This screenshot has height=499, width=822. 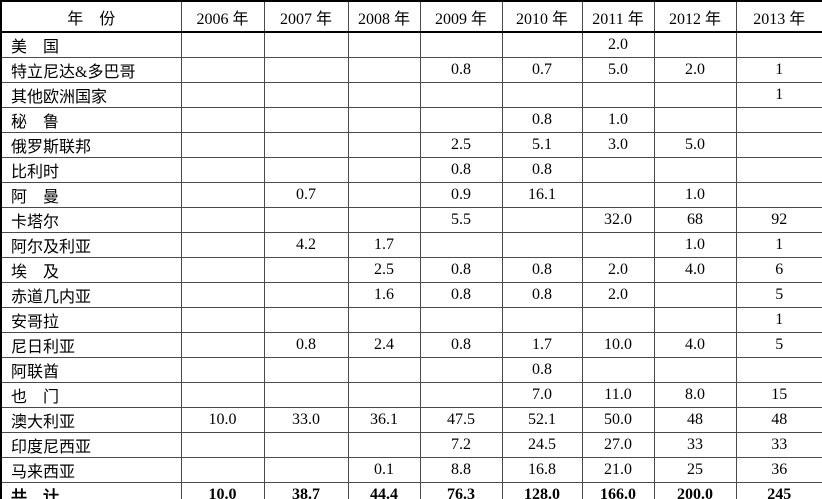 What do you see at coordinates (411, 245) in the screenshot?
I see `table-row: 阿尔及利亚 4.2 1.7 1.0 1` at bounding box center [411, 245].